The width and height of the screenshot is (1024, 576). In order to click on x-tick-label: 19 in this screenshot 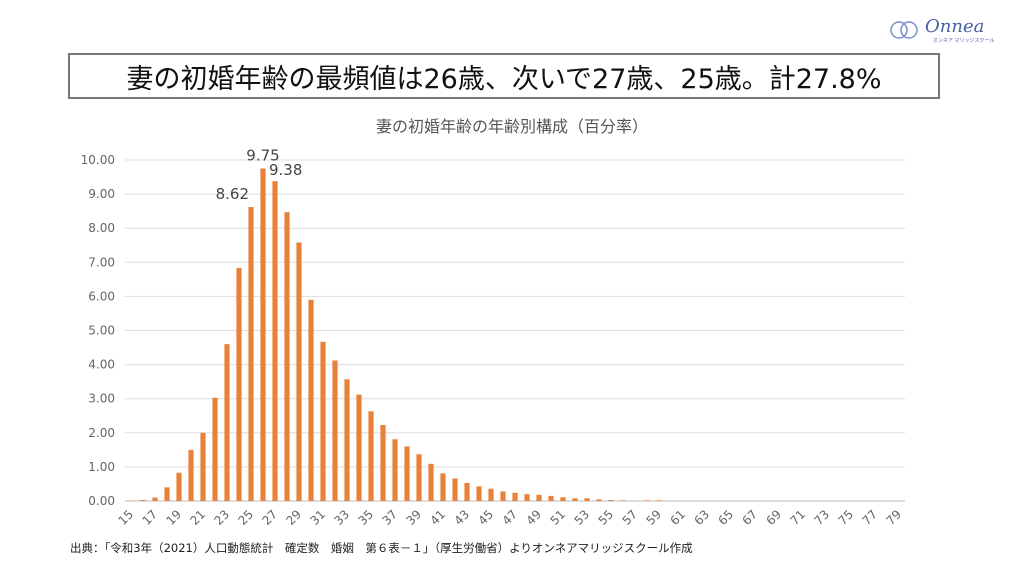, I will do `click(173, 517)`.